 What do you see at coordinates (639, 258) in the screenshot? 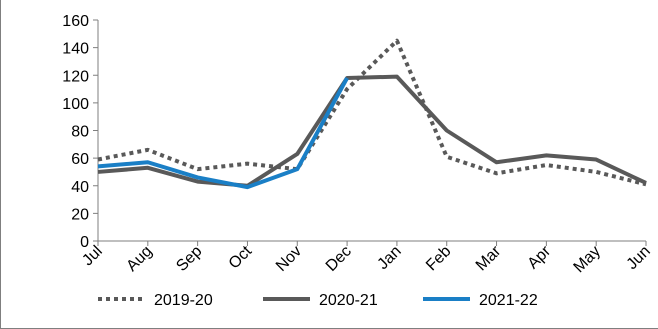
I see `x-tick-label: Jun` at bounding box center [639, 258].